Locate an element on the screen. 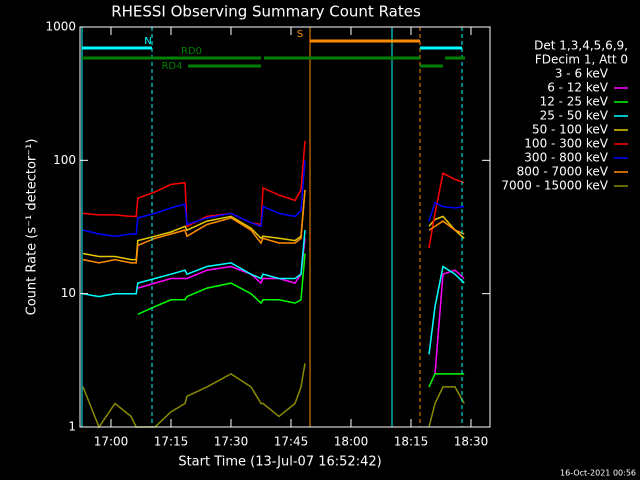  x-axis-label: Start Time (13-Jul-07 16:52:42) is located at coordinates (279, 462).